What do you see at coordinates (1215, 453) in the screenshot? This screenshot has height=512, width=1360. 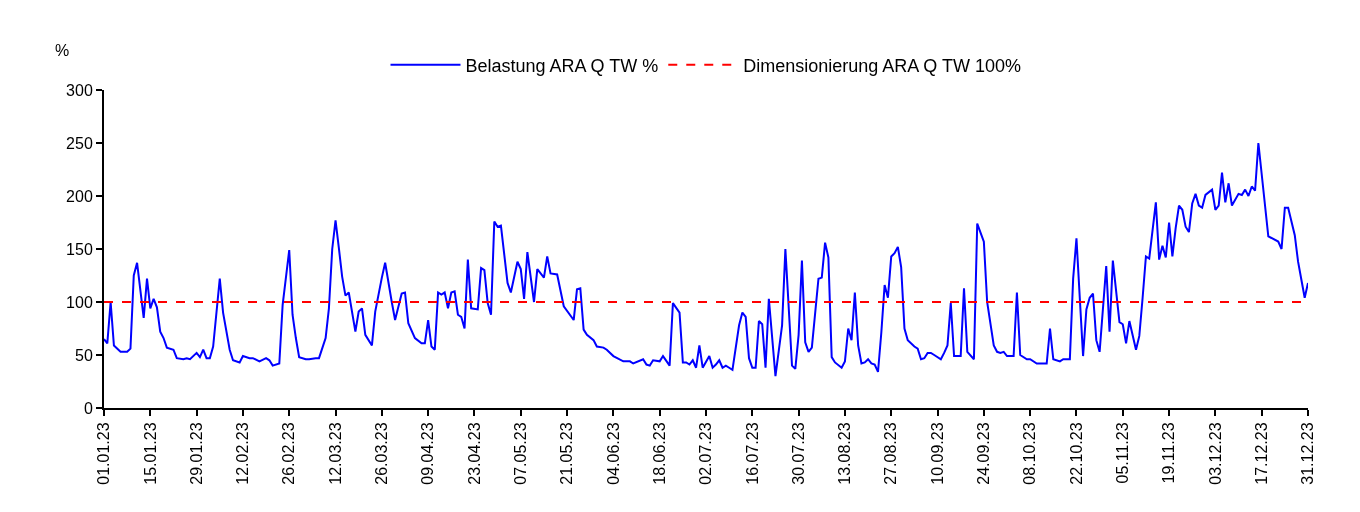 I see `x-tick-label: 03.12.23` at bounding box center [1215, 453].